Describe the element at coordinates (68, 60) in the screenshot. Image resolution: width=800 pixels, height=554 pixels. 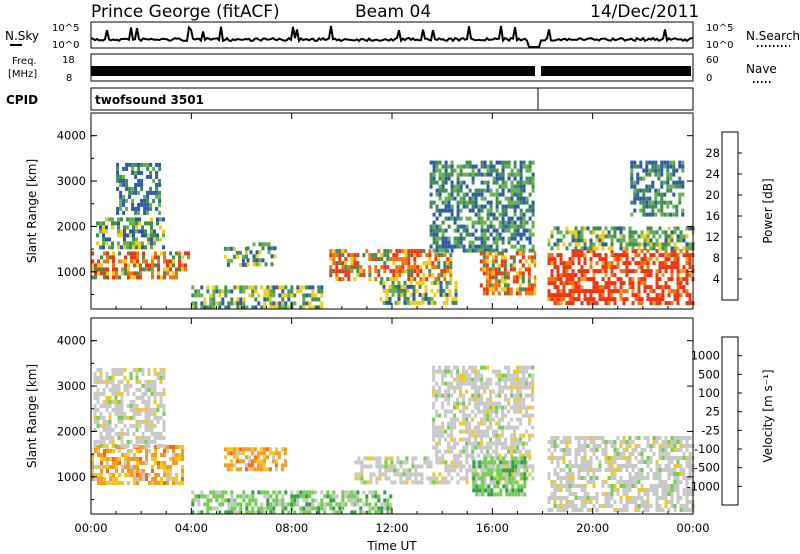
I see `freq-tick-top: 18` at that location.